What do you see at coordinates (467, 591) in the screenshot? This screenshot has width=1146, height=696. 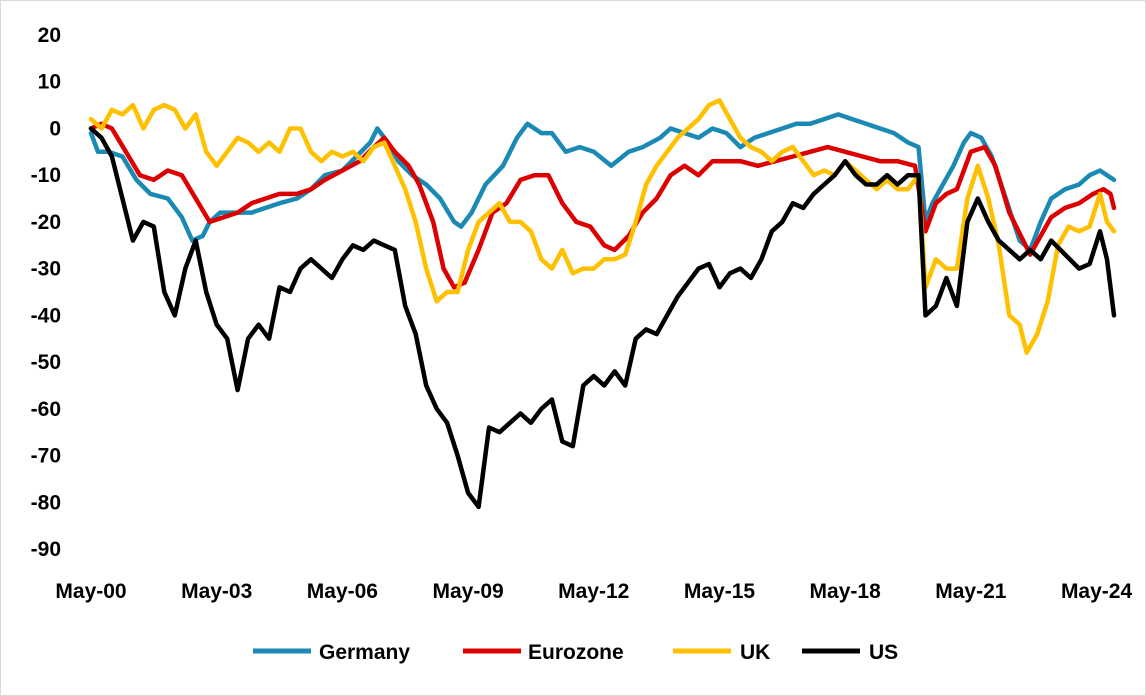 I see `x-tick-label: May-09` at bounding box center [467, 591].